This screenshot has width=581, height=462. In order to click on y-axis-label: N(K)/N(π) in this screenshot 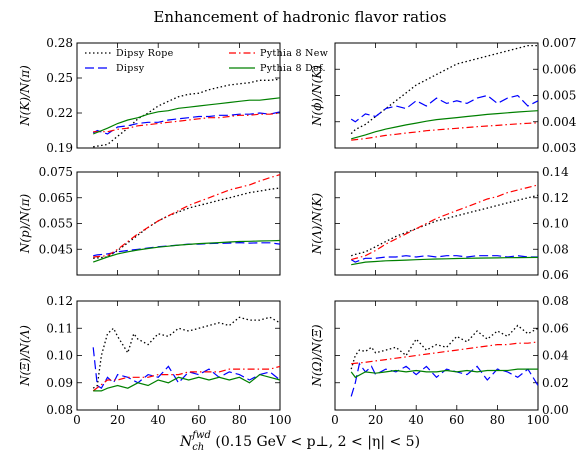, I will do `click(25, 96)`.